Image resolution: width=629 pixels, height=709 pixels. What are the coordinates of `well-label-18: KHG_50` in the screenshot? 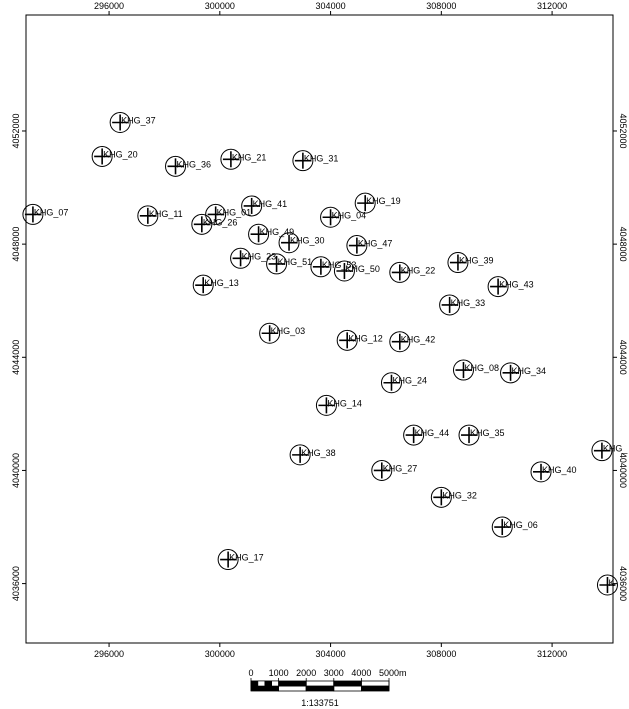 It's located at (362, 269).